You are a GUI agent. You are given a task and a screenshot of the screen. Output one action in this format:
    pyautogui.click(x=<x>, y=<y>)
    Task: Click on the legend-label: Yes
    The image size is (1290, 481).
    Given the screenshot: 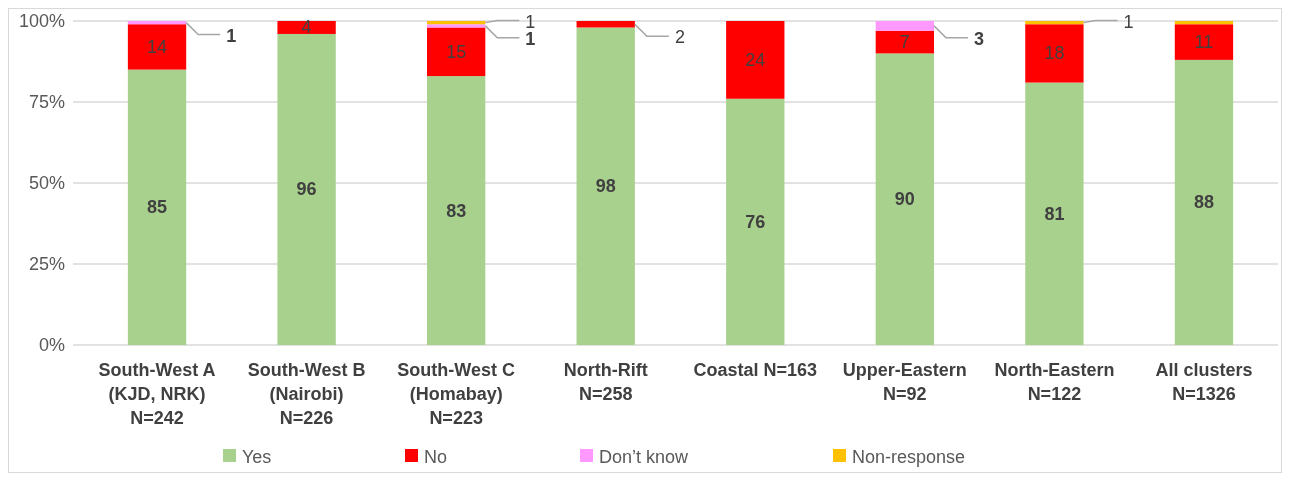 What is the action you would take?
    pyautogui.click(x=257, y=457)
    